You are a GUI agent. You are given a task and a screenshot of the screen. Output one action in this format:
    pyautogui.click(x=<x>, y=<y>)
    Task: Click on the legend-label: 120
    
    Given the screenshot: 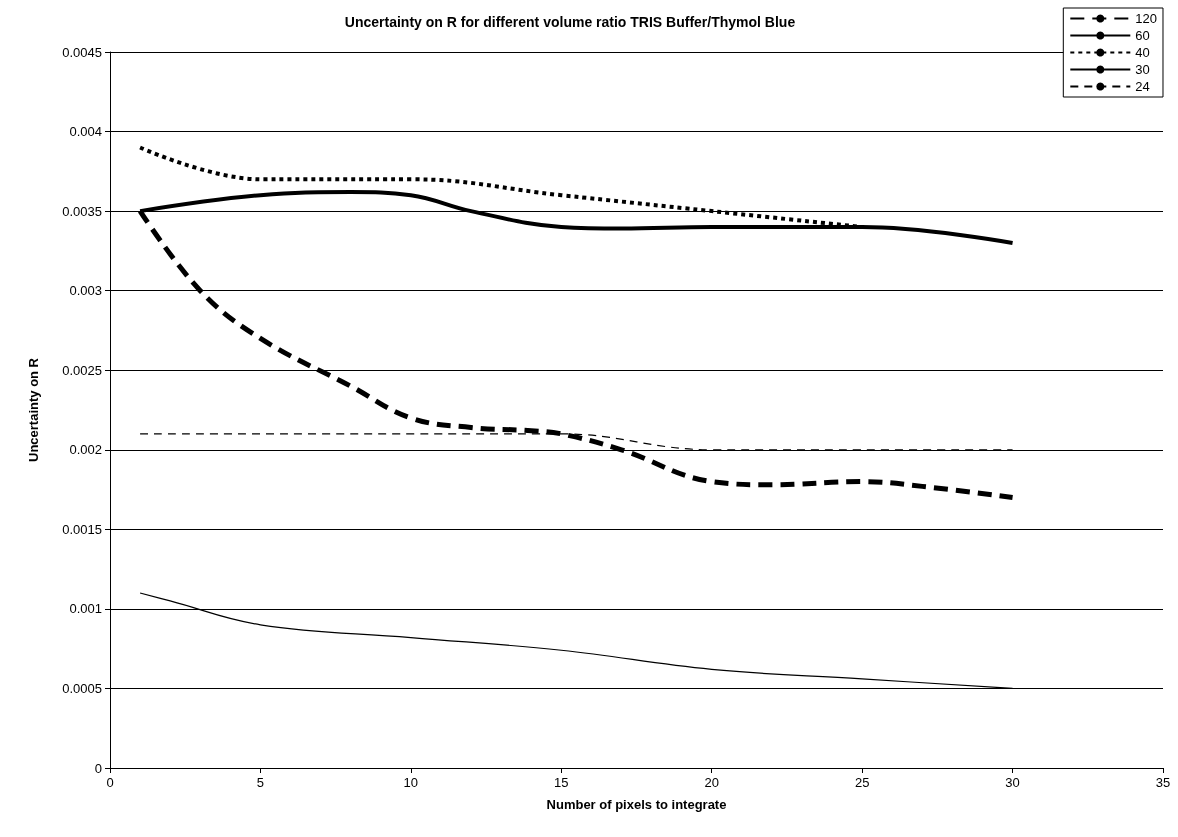 What is the action you would take?
    pyautogui.click(x=1146, y=18)
    